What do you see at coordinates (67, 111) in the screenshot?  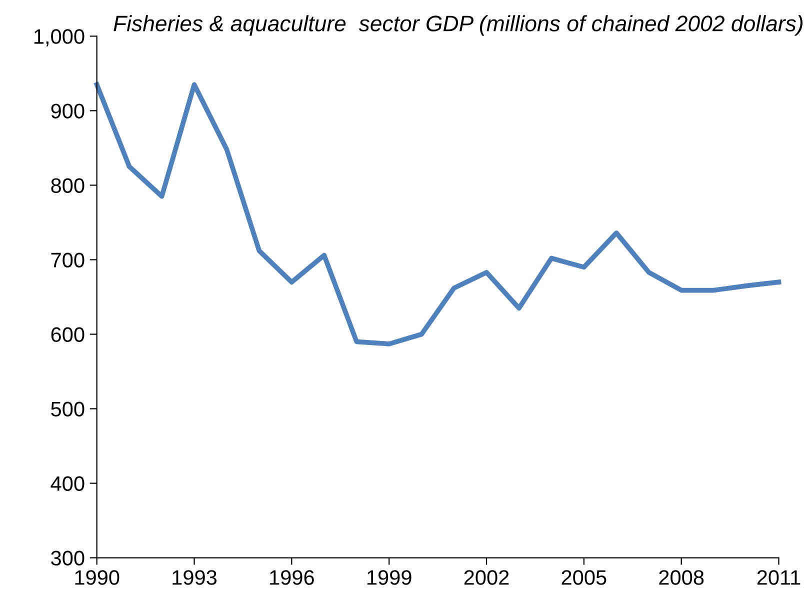 I see `y-tick-label: 900` at bounding box center [67, 111].